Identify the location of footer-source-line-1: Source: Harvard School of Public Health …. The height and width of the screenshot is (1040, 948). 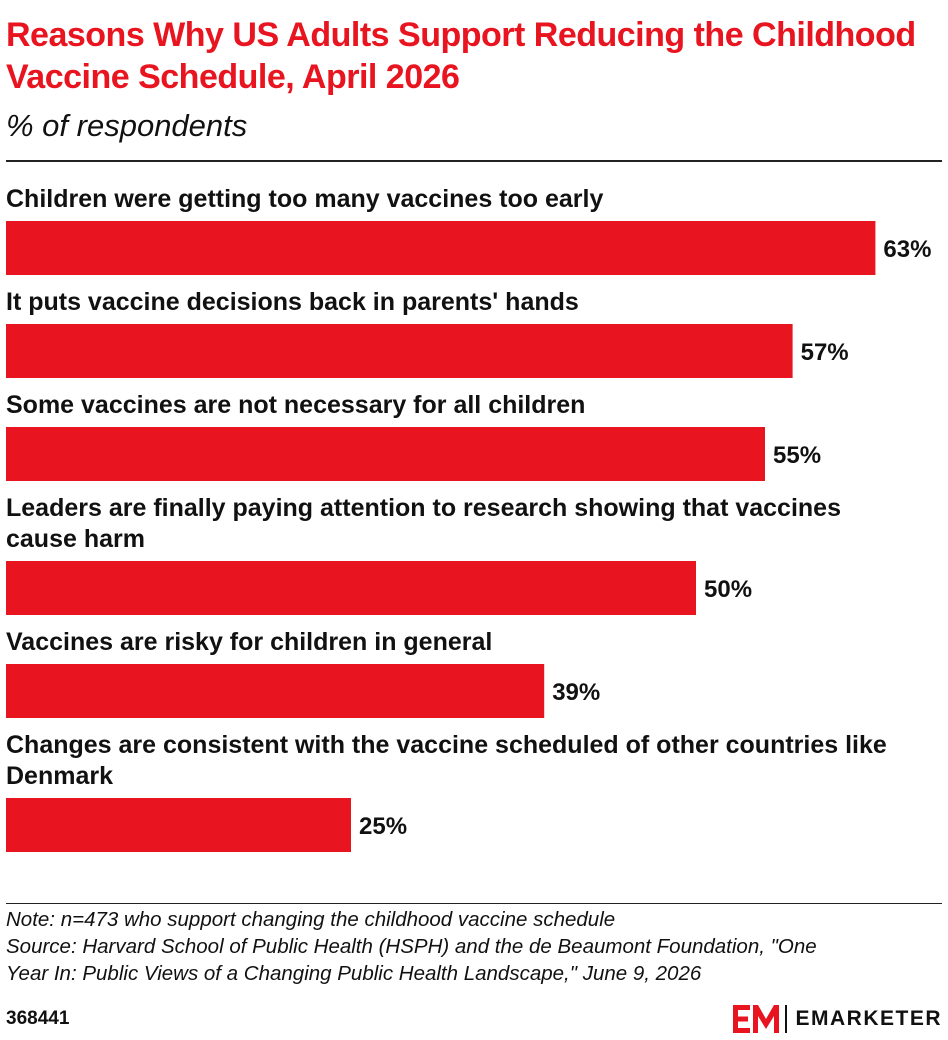
(411, 946).